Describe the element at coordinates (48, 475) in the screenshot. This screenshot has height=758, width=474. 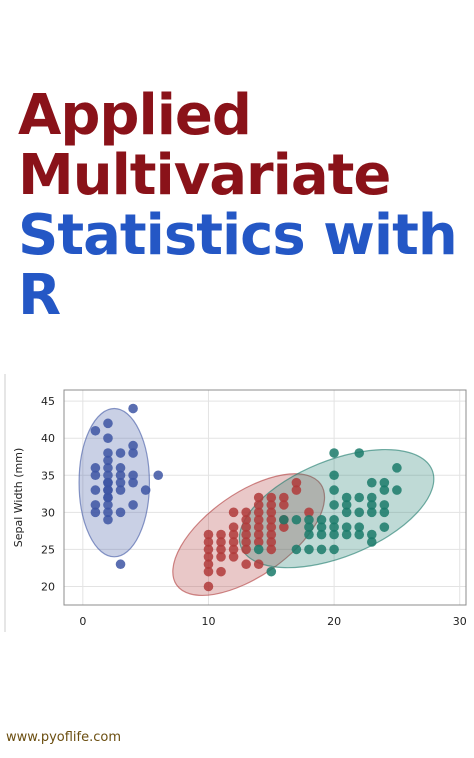
I see `y-tick-label: 35` at that location.